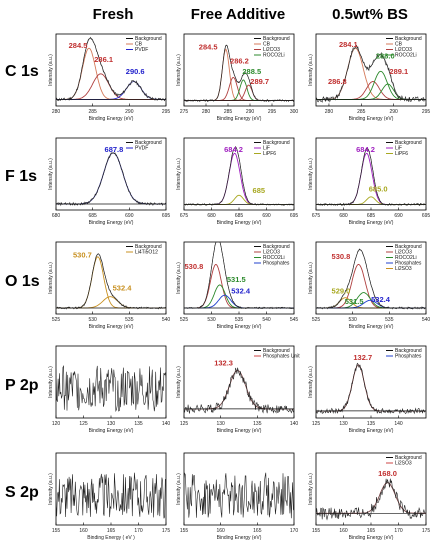 This screenshot has width=438, height=550. What do you see at coordinates (381, 299) in the screenshot?
I see `peak-annotation: 532.4` at bounding box center [381, 299].